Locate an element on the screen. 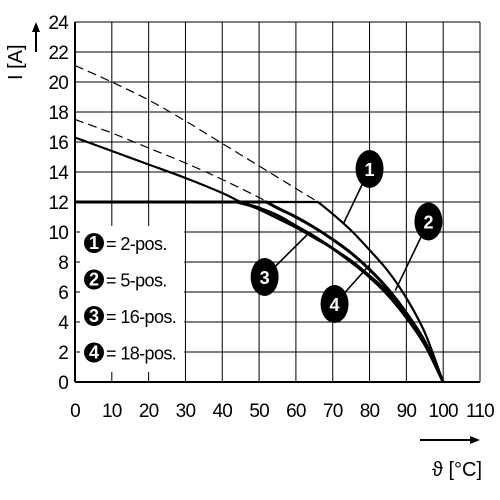 This screenshot has height=500, width=500. y-tick-label: 10 is located at coordinates (58, 233).